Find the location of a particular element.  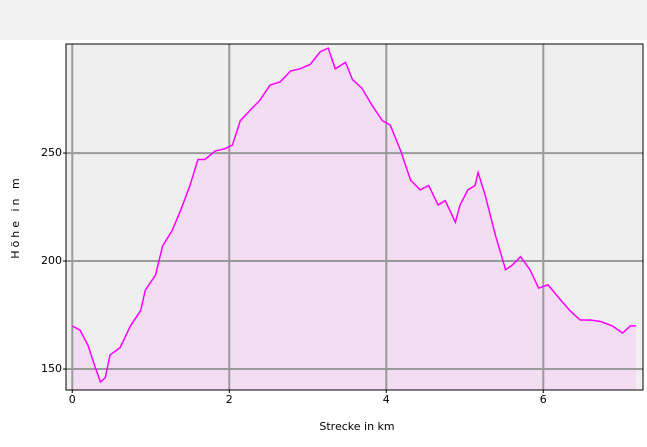

y-tick-label: 200 is located at coordinates (51, 260).